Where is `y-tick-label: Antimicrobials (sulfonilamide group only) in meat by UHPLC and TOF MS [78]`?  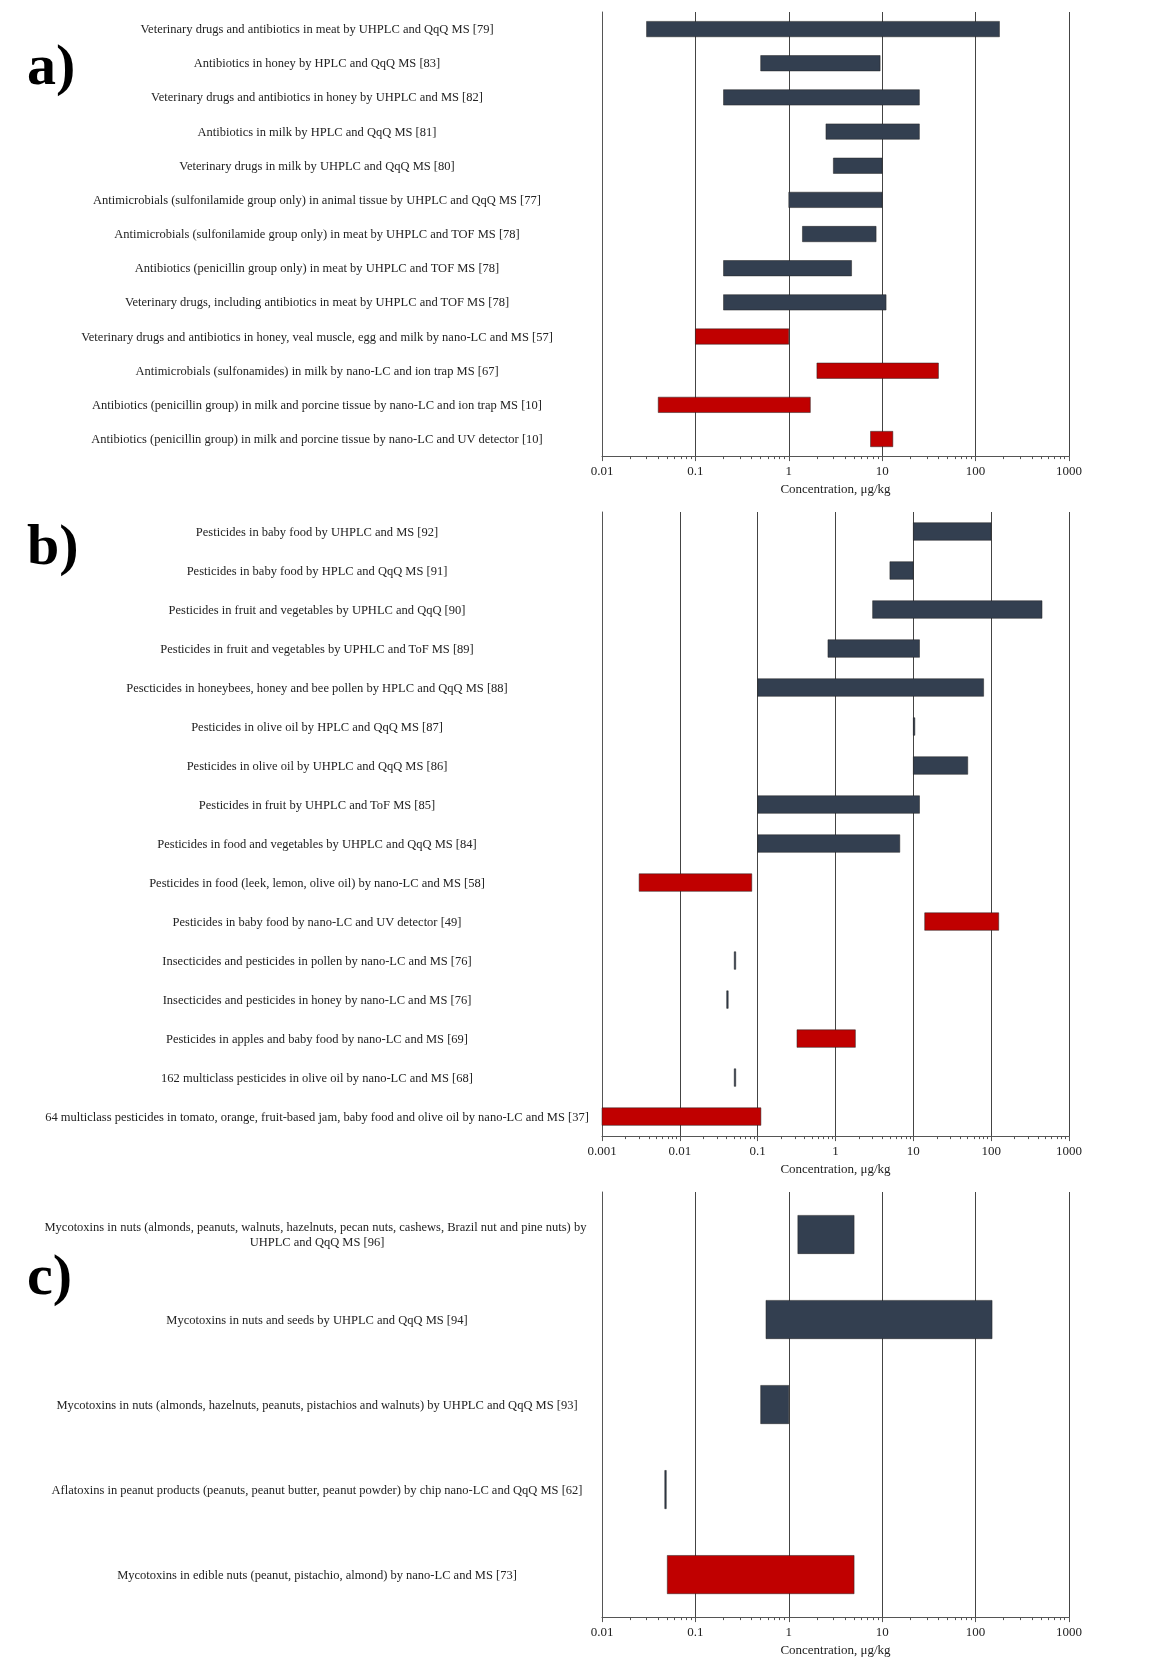 y-tick-label: Antimicrobials (sulfonilamide group only) in meat by UHPLC and TOF MS [78] is located at coordinates (317, 234).